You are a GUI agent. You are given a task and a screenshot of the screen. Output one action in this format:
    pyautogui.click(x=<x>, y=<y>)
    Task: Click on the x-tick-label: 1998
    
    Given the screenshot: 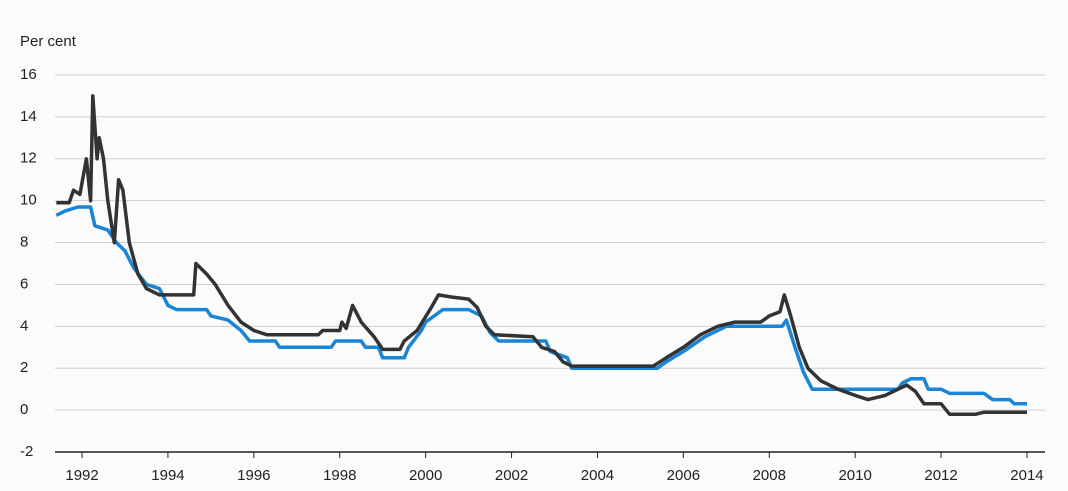 What is the action you would take?
    pyautogui.click(x=339, y=475)
    